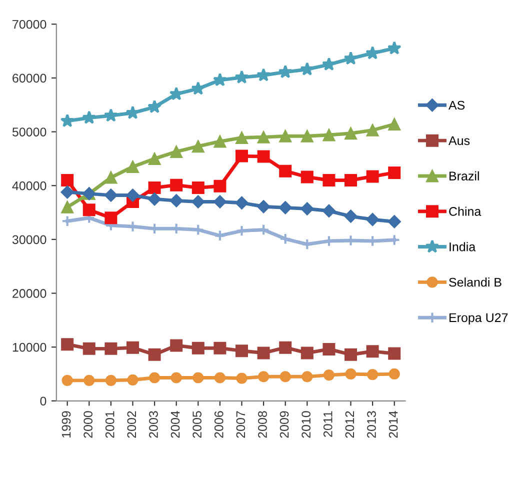  What do you see at coordinates (219, 424) in the screenshot?
I see `x-tick-label: 2006` at bounding box center [219, 424].